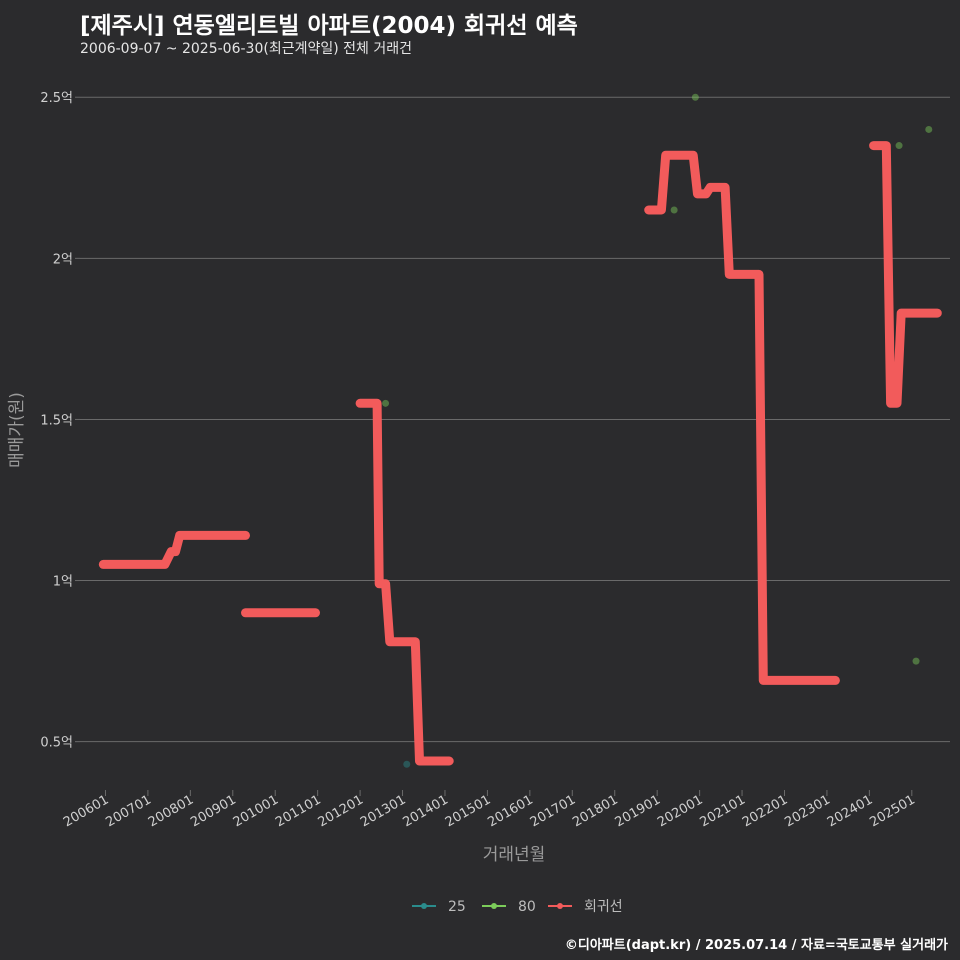 This screenshot has width=960, height=960. Describe the element at coordinates (56, 743) in the screenshot. I see `y-tick-label: 0.5억` at that location.